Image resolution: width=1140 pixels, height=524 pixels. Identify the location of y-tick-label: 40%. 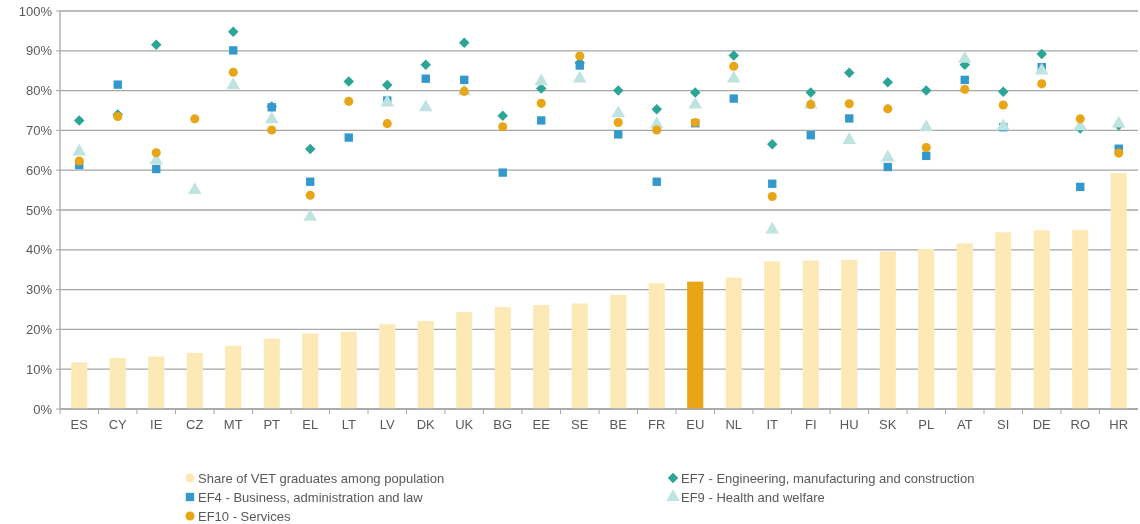
(39, 250).